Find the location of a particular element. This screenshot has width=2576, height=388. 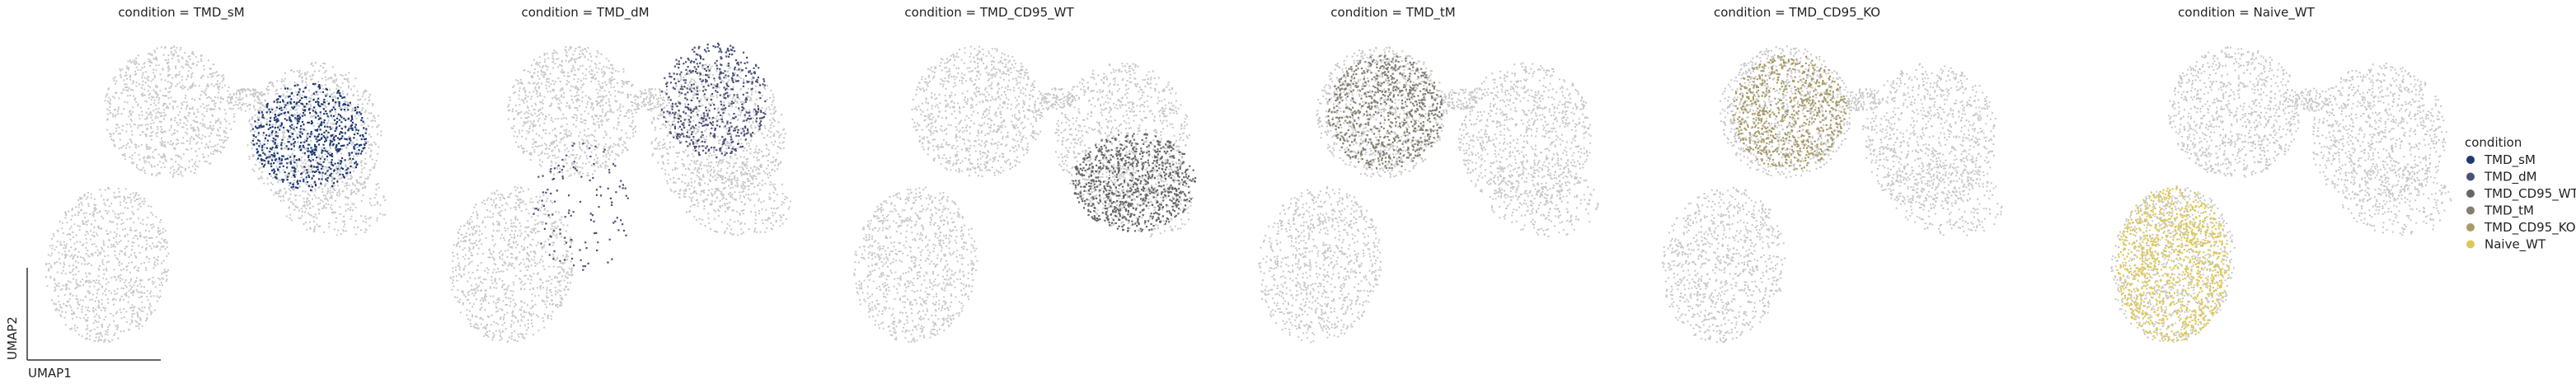

umap-axis-indicator: UMAP1 UMAP2 is located at coordinates (83, 324).